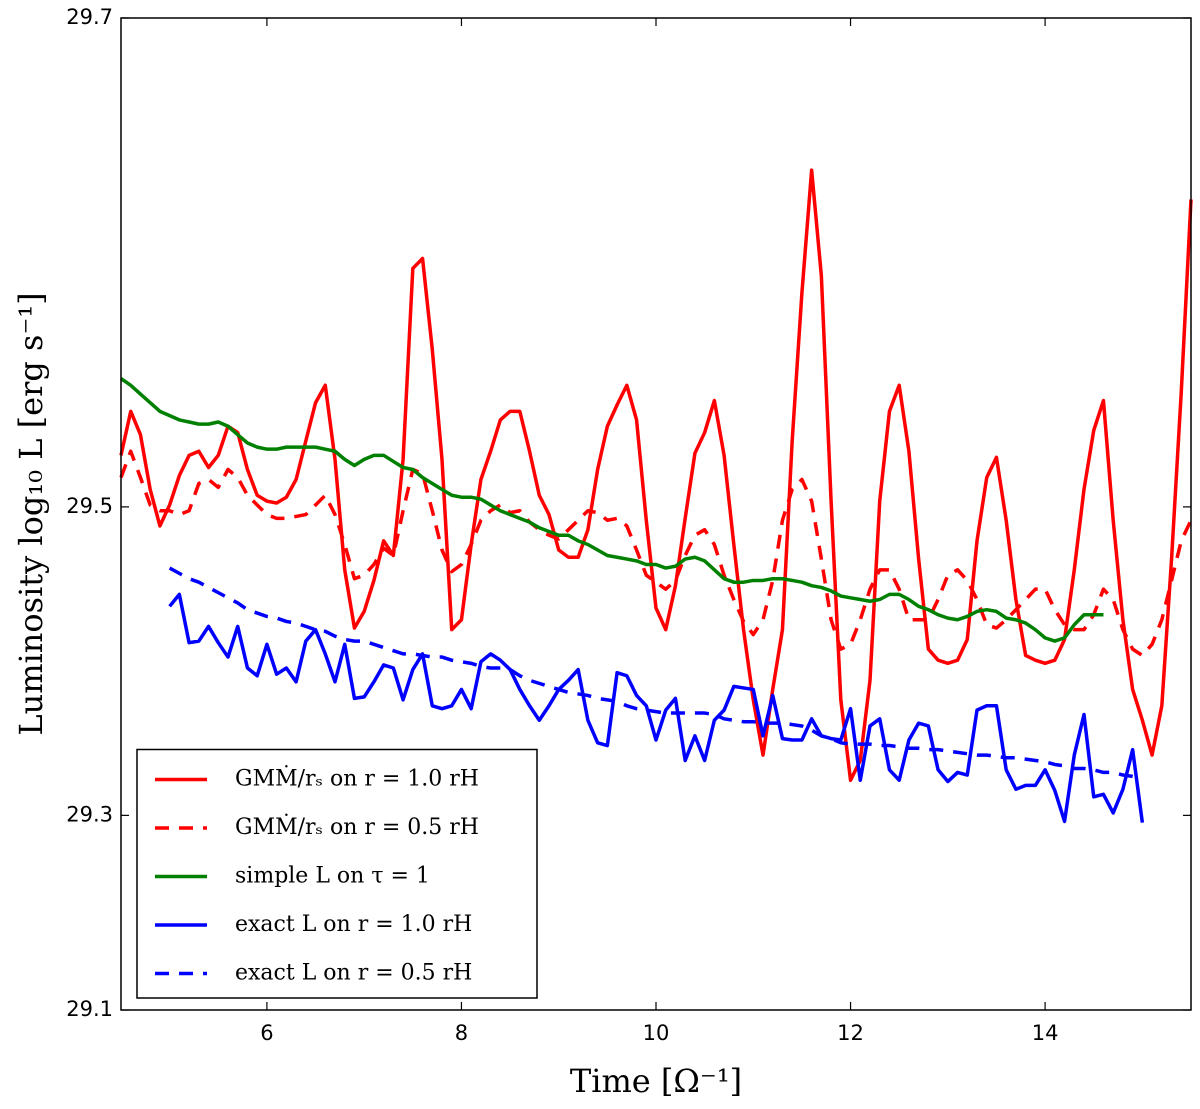  Describe the element at coordinates (332, 876) in the screenshot. I see `legend-label: simple L on τ = 1` at that location.